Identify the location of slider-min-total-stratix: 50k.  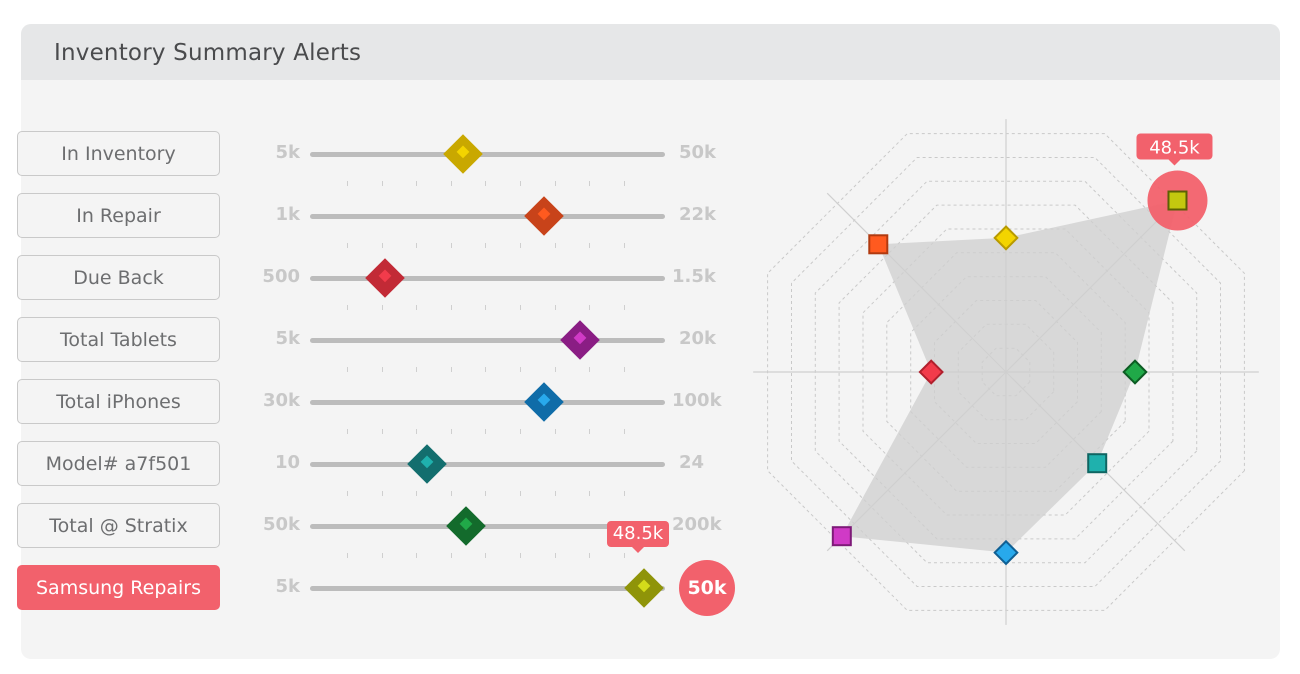
(281, 524).